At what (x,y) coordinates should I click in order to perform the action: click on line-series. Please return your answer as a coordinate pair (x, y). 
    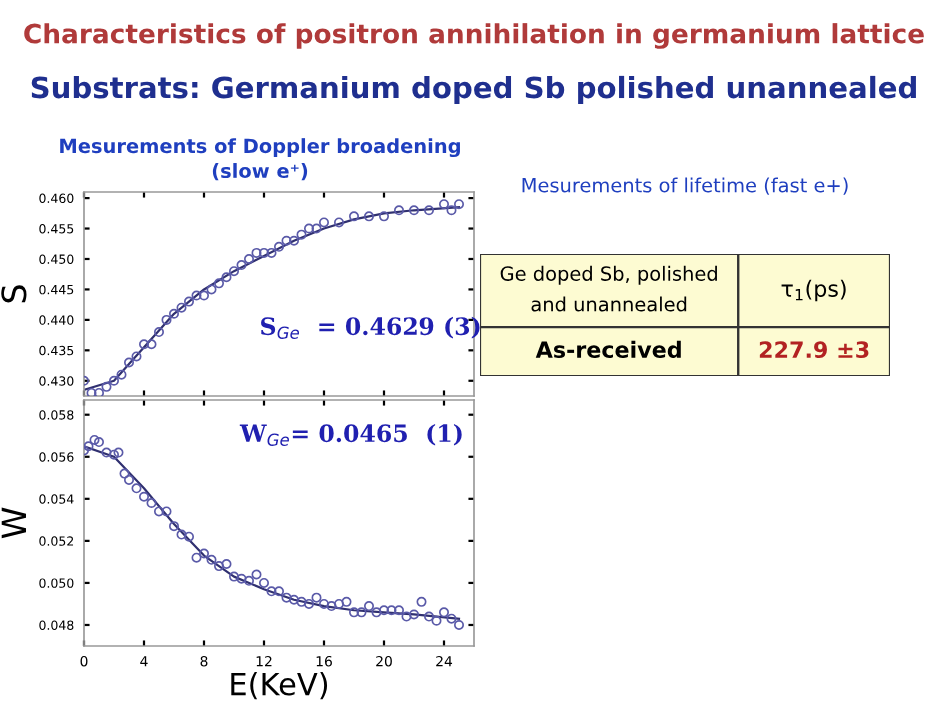
    Looking at the image, I should click on (272, 532).